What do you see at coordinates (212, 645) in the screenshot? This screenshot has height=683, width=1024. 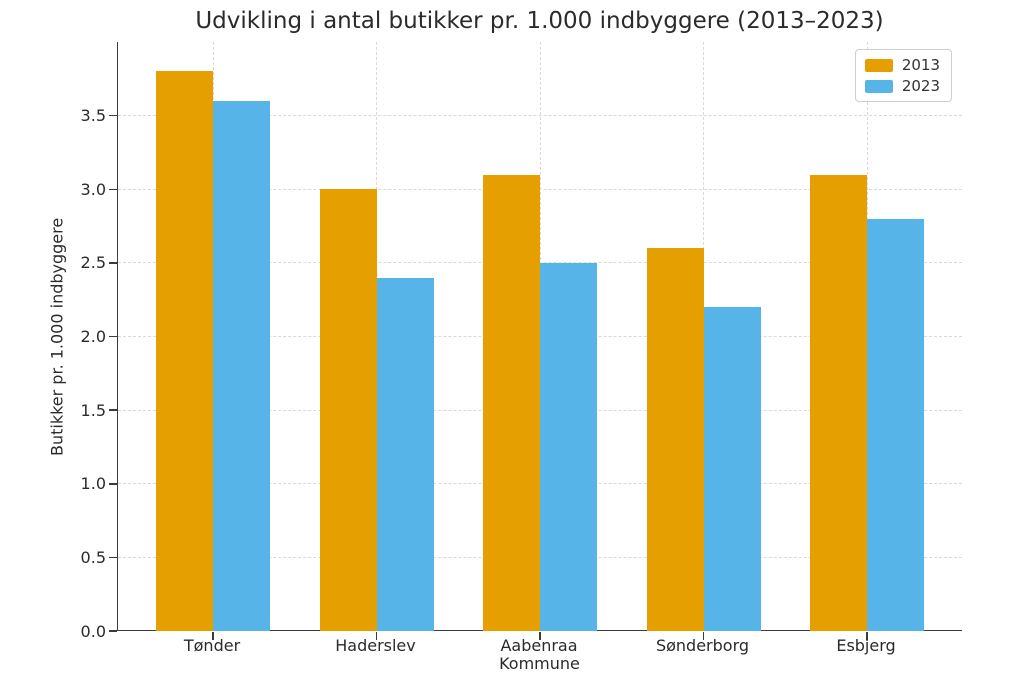 I see `x-tick-label: Tønder` at bounding box center [212, 645].